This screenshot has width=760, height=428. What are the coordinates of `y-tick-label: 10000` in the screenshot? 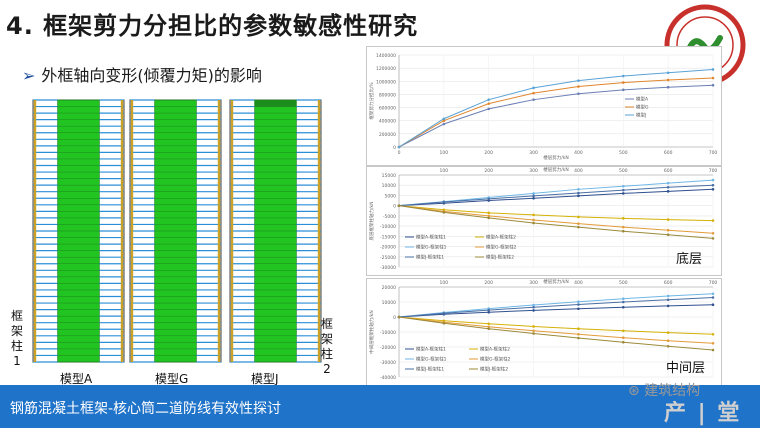 It's located at (389, 186).